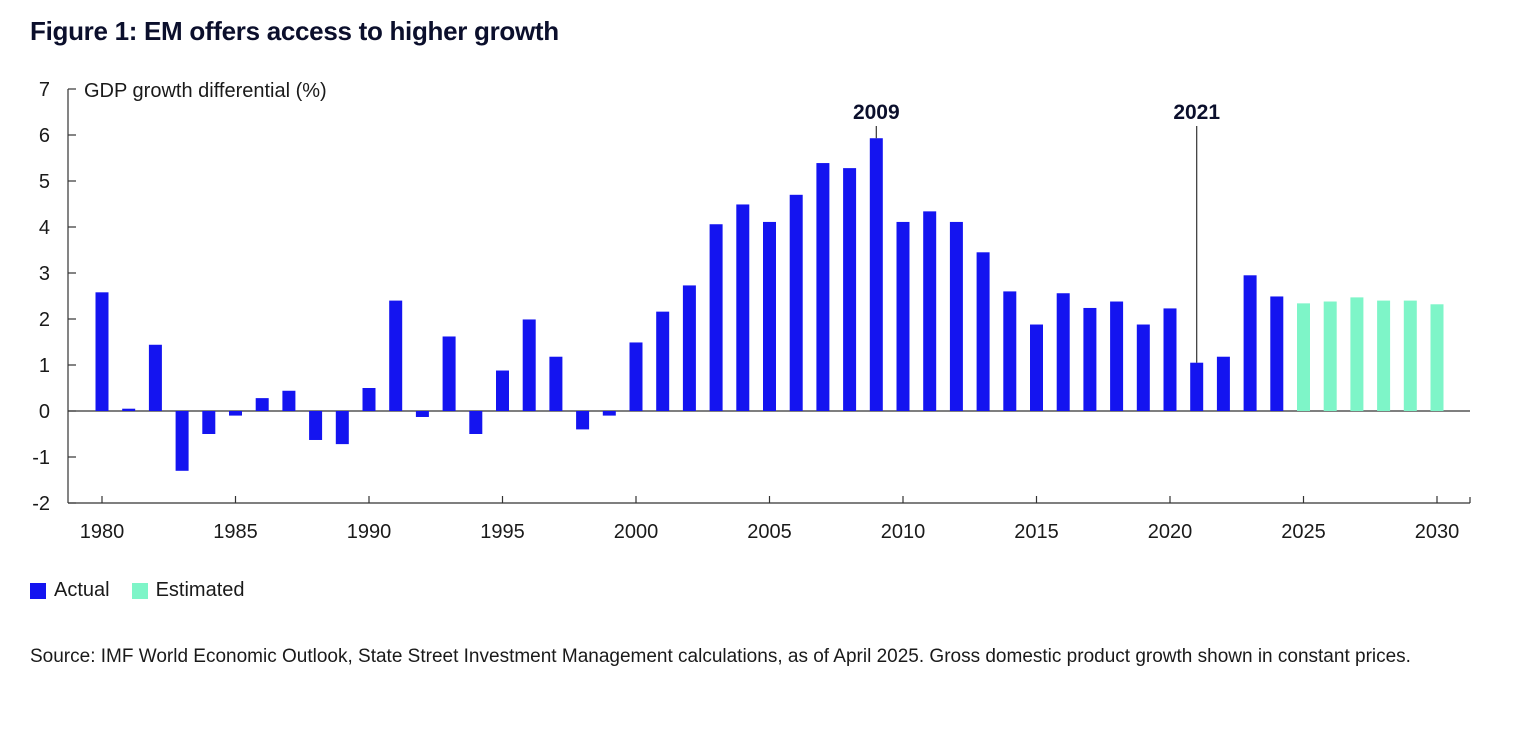  What do you see at coordinates (44, 366) in the screenshot?
I see `y-tick-label: 1` at bounding box center [44, 366].